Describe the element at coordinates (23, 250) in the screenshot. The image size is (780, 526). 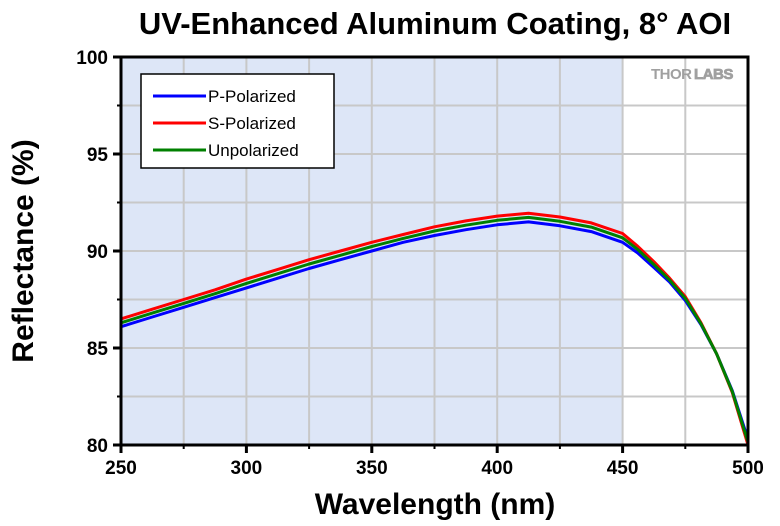
I see `y-axis-label: Reflectance (%)` at that location.